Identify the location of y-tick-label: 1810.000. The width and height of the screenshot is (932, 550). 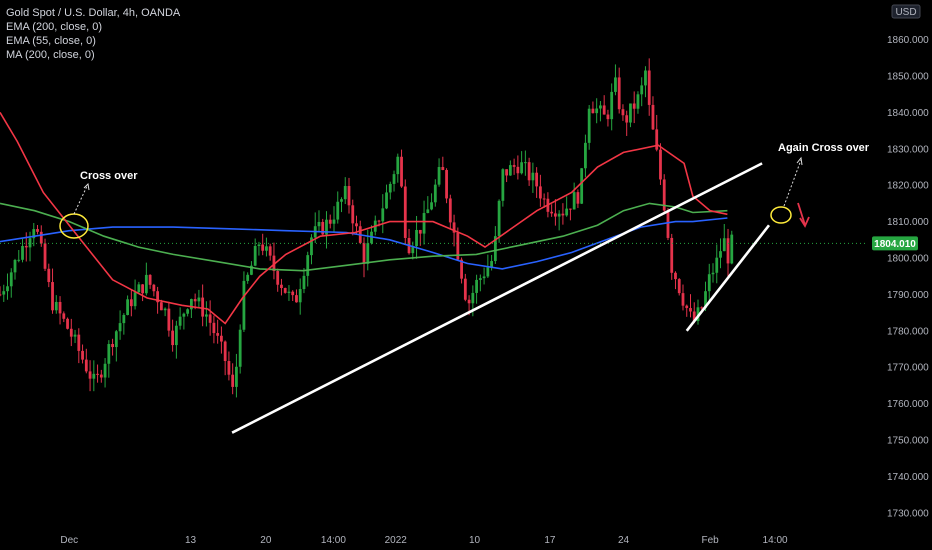
(908, 222).